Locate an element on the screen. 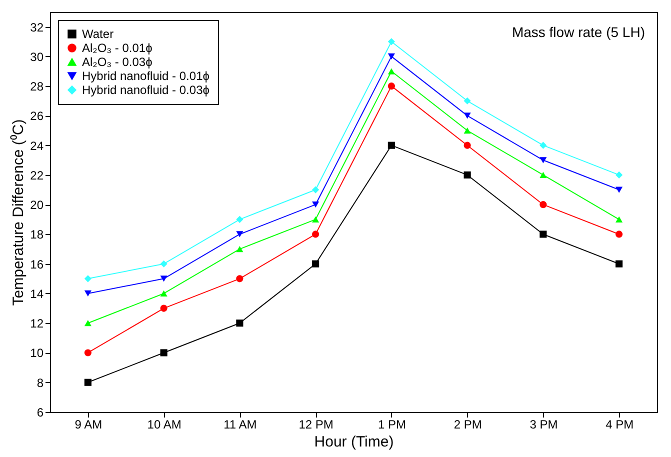  y-tick-label: 32 is located at coordinates (37, 27).